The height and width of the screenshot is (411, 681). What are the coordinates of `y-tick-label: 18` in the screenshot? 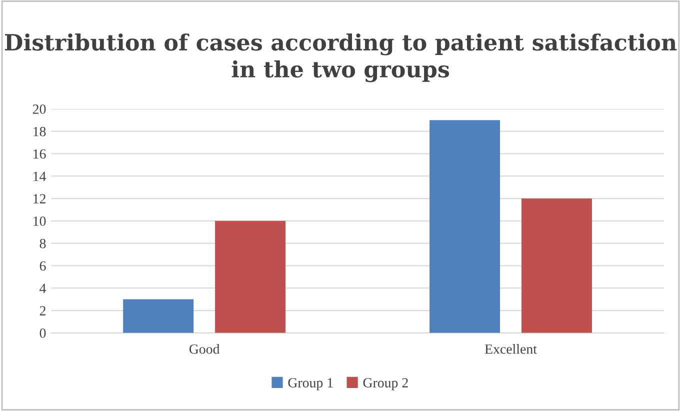 It's located at (40, 131).